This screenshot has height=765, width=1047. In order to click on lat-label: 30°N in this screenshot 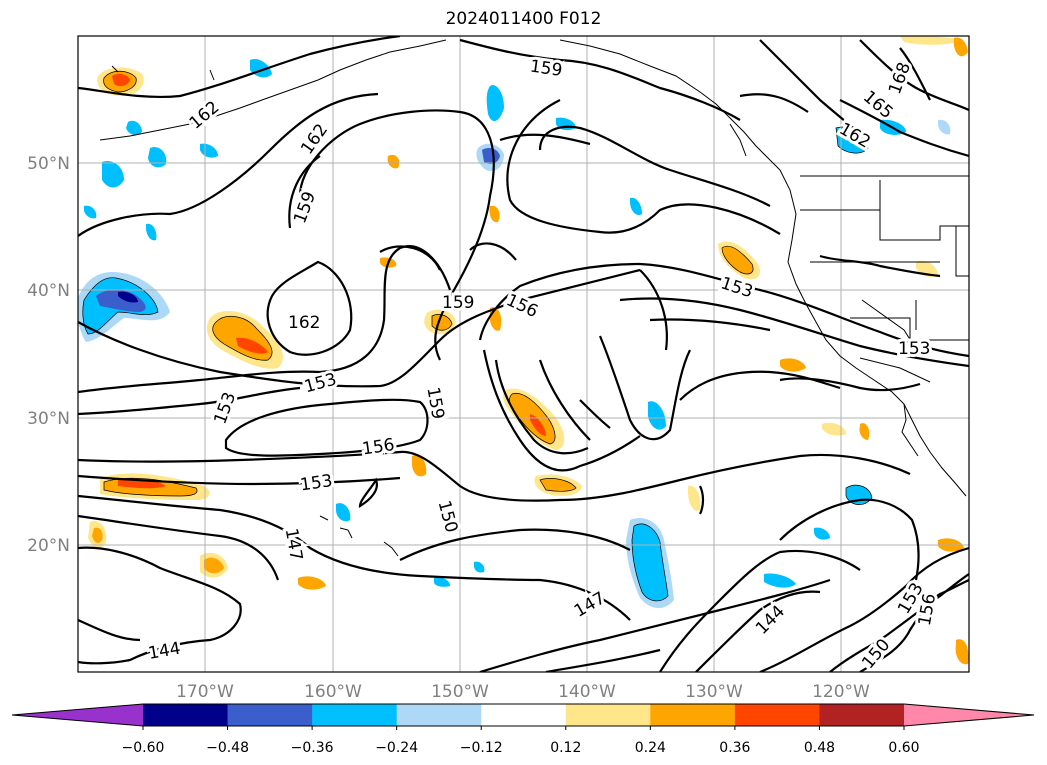, I will do `click(48, 419)`.